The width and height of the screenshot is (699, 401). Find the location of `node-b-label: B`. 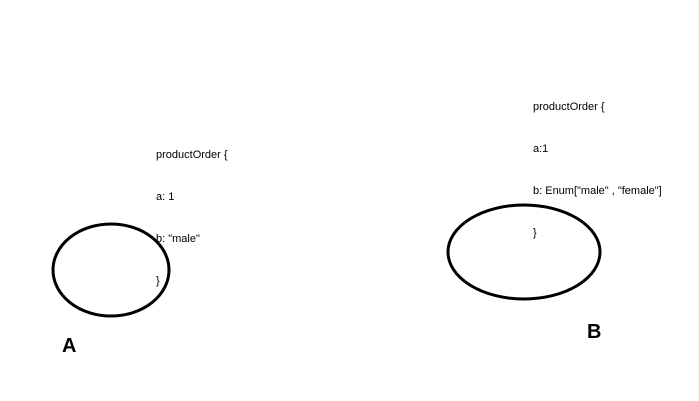

node-b-label: B is located at coordinates (594, 332).